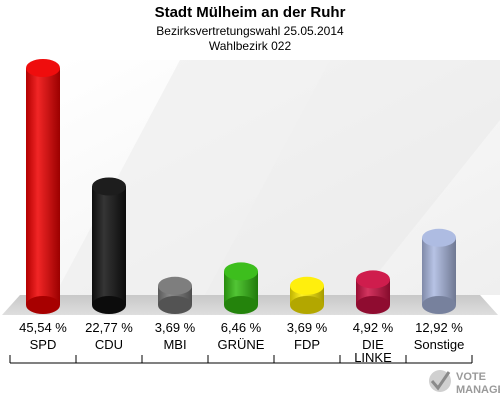  Describe the element at coordinates (174, 344) in the screenshot. I see `category-label: MBI` at that location.